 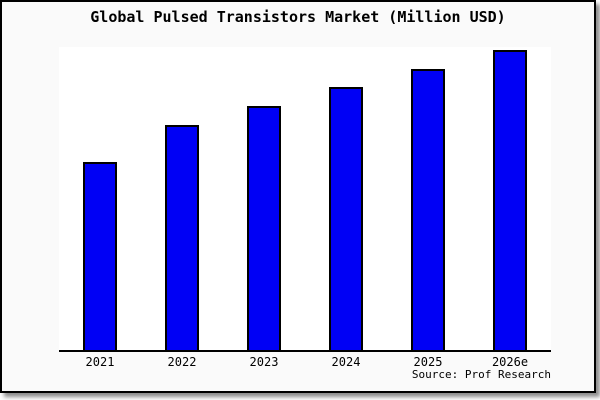 I want to click on x-tick-label-2022: 2022, so click(x=182, y=362).